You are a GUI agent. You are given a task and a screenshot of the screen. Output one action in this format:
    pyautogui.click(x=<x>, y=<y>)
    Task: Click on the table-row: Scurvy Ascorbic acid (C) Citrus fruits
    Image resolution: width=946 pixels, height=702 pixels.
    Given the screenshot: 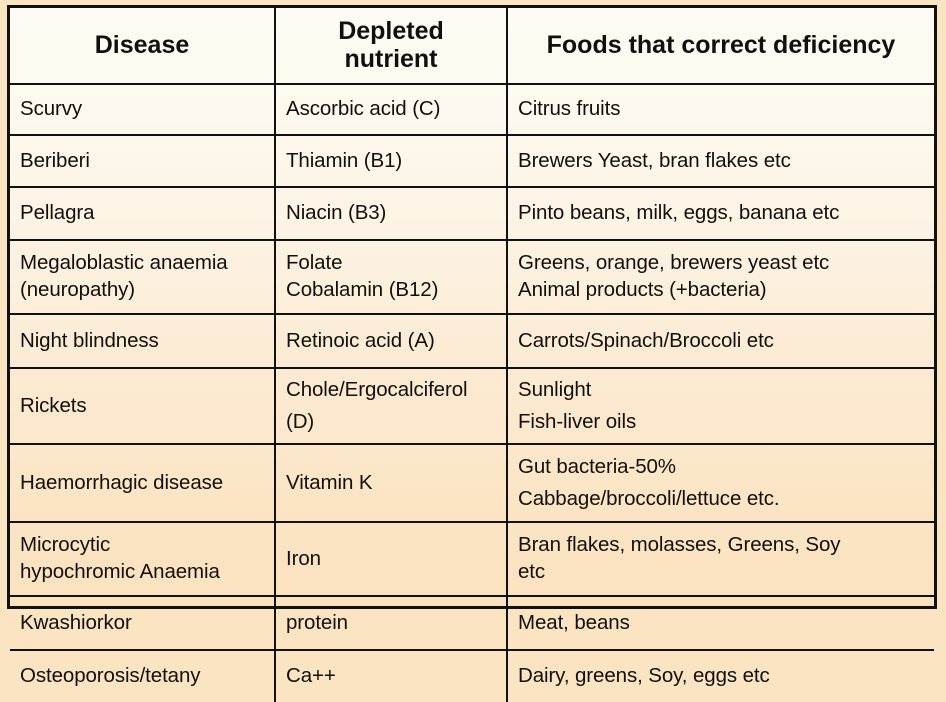 What is the action you would take?
    pyautogui.click(x=472, y=110)
    